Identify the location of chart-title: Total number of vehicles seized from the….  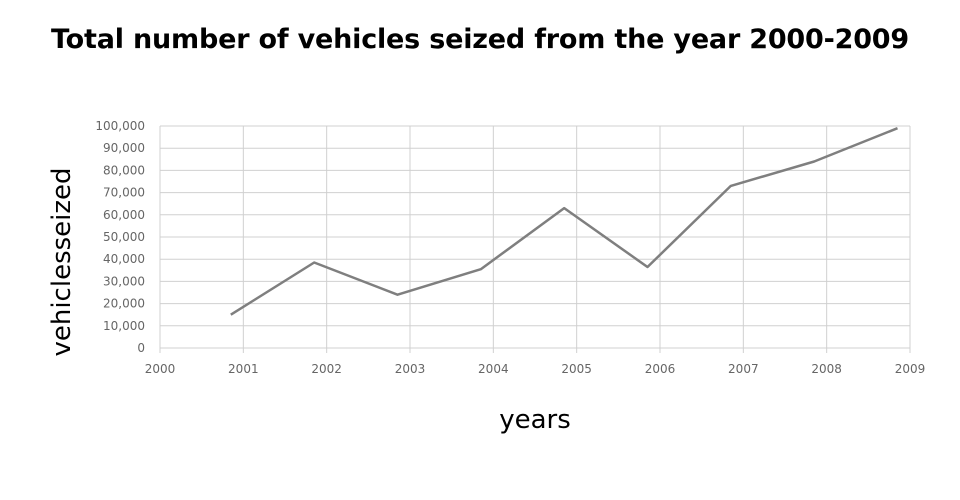
(480, 39).